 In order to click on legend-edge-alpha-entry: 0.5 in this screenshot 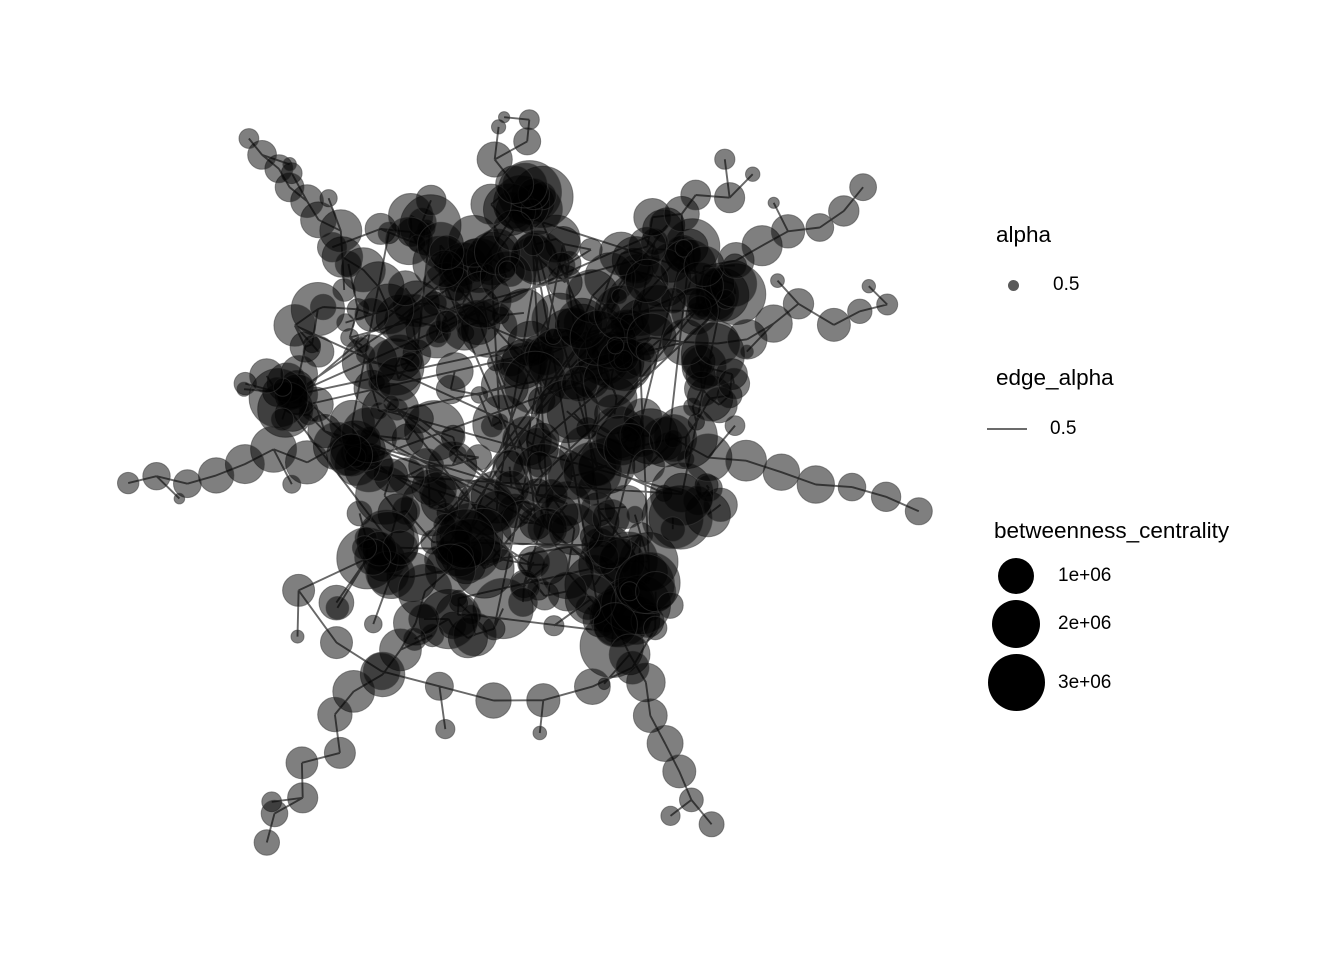, I will do `click(1162, 429)`.